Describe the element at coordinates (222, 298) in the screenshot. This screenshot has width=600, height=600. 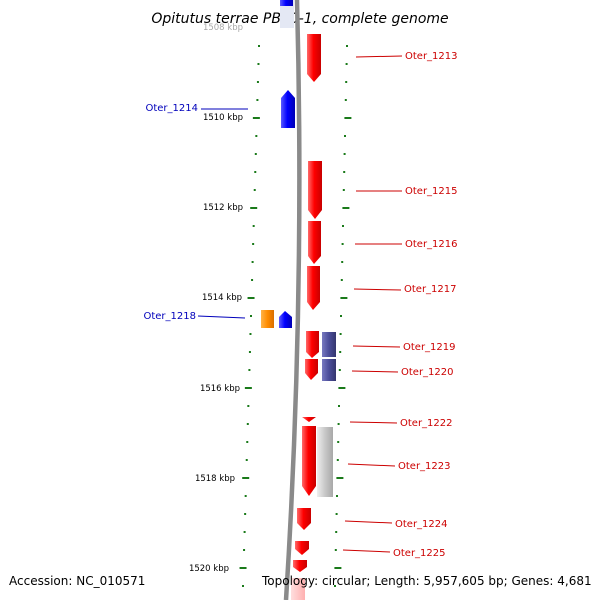
I see `kbp-label: 1514 kbp` at that location.